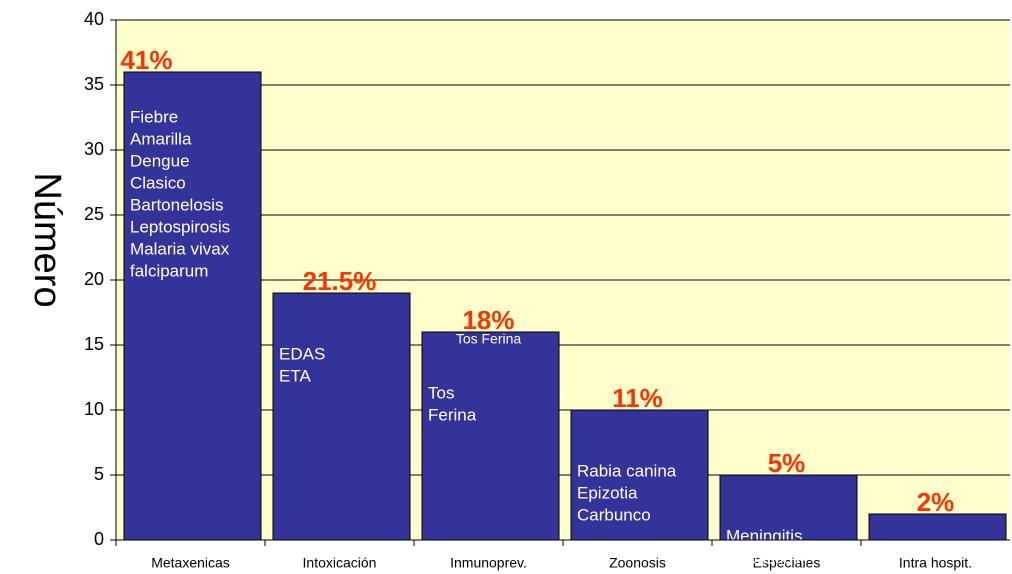 The image size is (1012, 574). Describe the element at coordinates (99, 539) in the screenshot. I see `y-tick-label: 0` at that location.